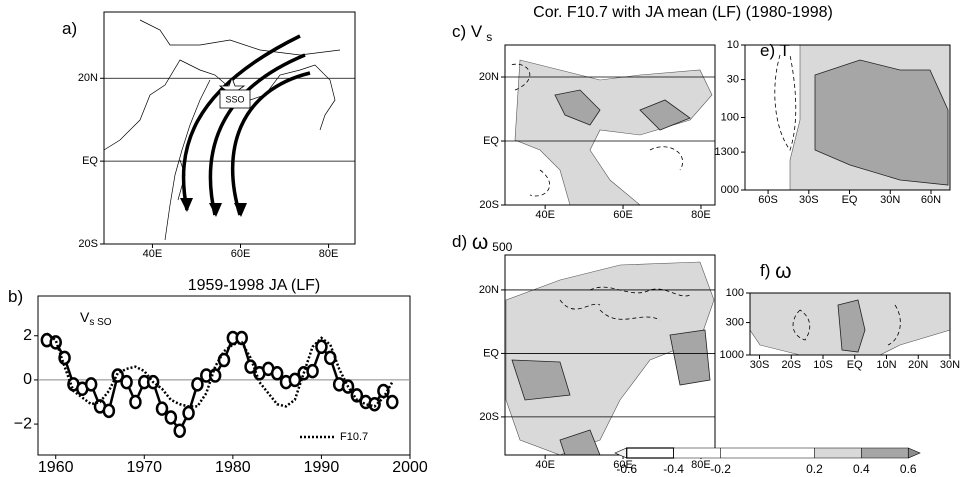  What do you see at coordinates (861, 469) in the screenshot?
I see `colorbar-label: 0.4` at bounding box center [861, 469].